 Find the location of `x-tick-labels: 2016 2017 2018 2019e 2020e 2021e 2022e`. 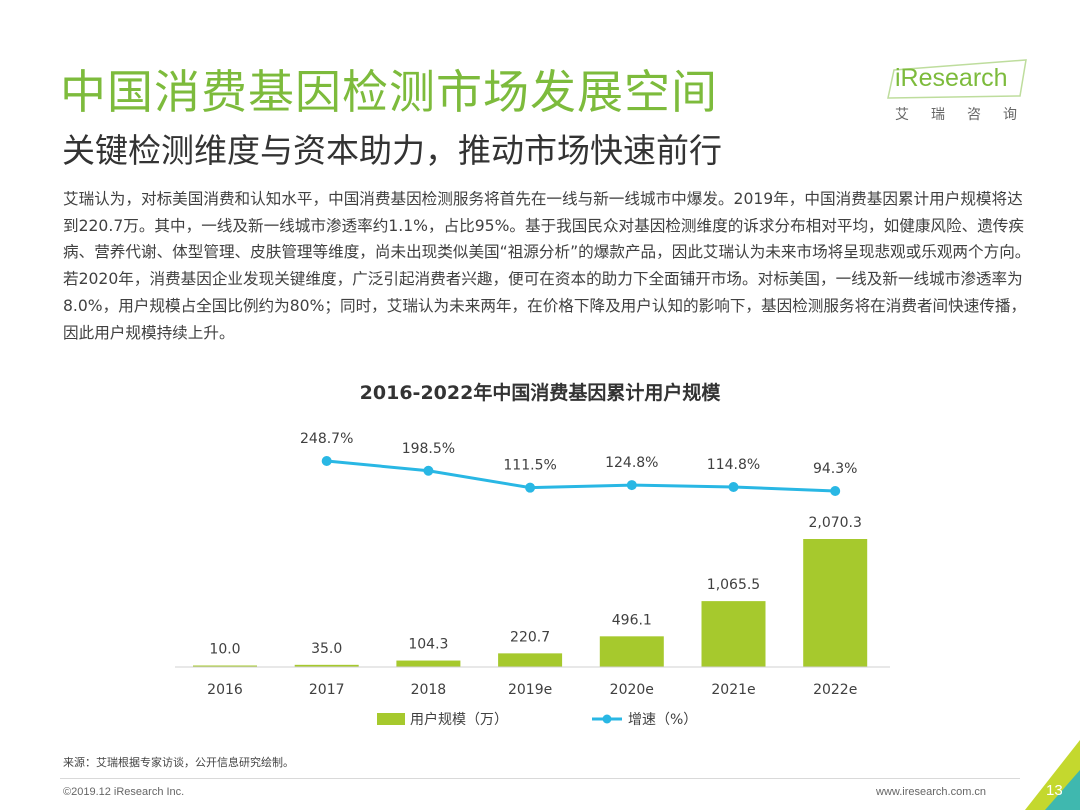

x-tick-labels: 2016 2017 2018 2019e 2020e 2021e 2022e is located at coordinates (532, 690).